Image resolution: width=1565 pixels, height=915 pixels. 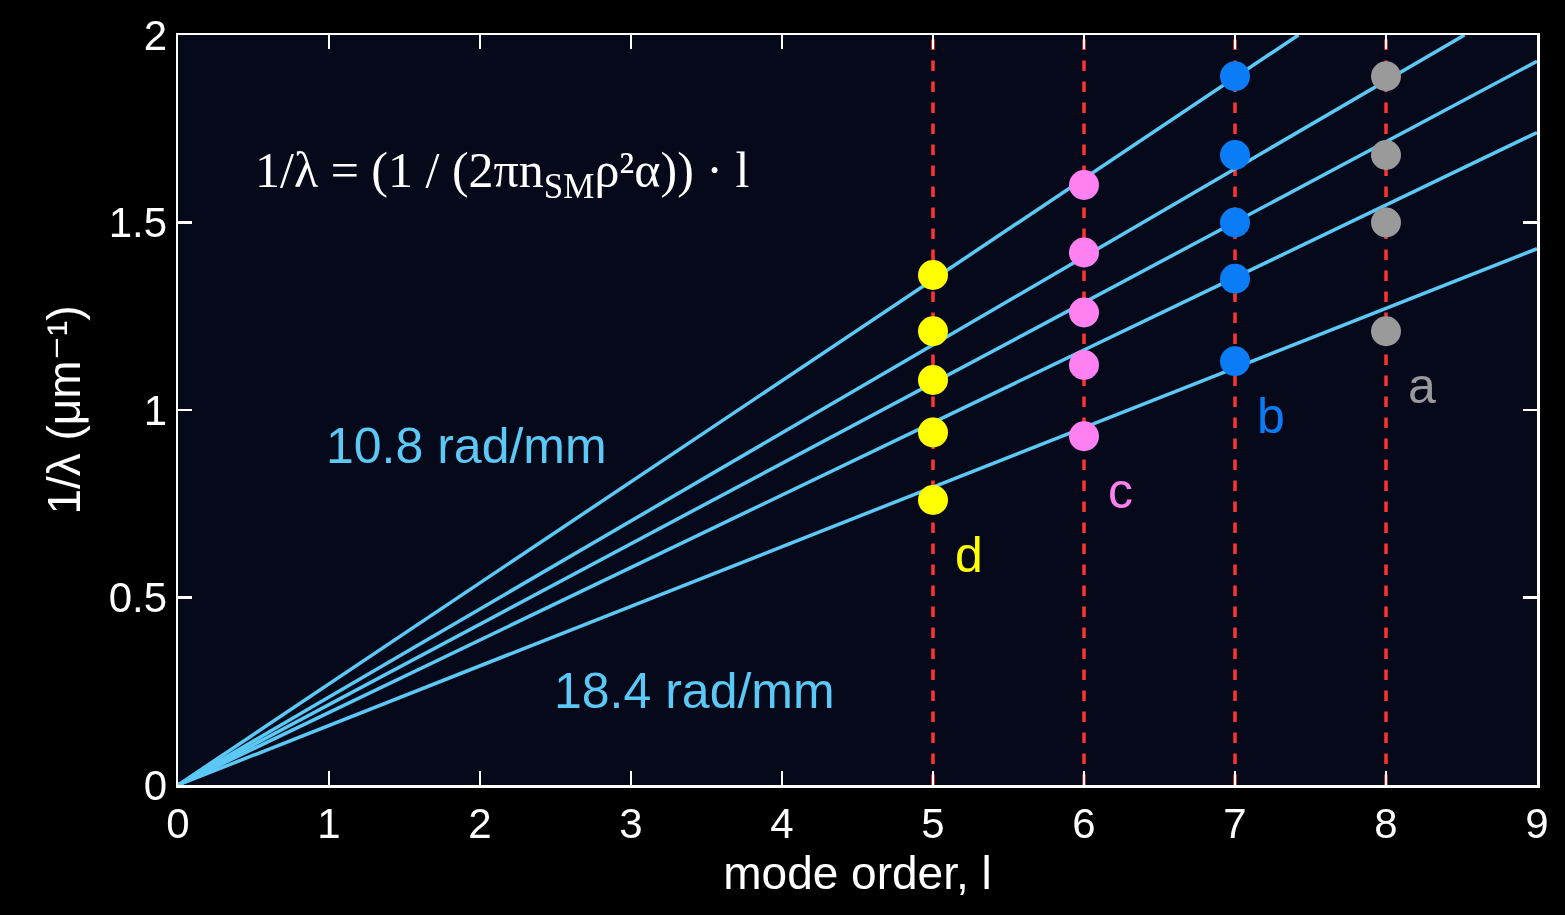 I want to click on x-tick-label: 4, so click(x=782, y=823).